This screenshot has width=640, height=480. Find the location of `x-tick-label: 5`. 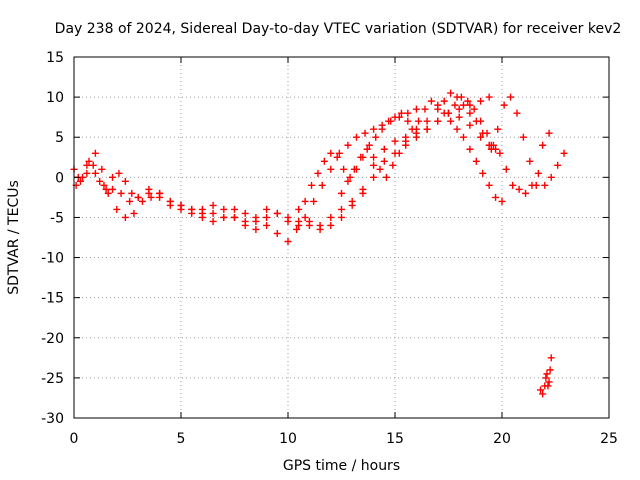

x-tick-label: 5 is located at coordinates (181, 439).